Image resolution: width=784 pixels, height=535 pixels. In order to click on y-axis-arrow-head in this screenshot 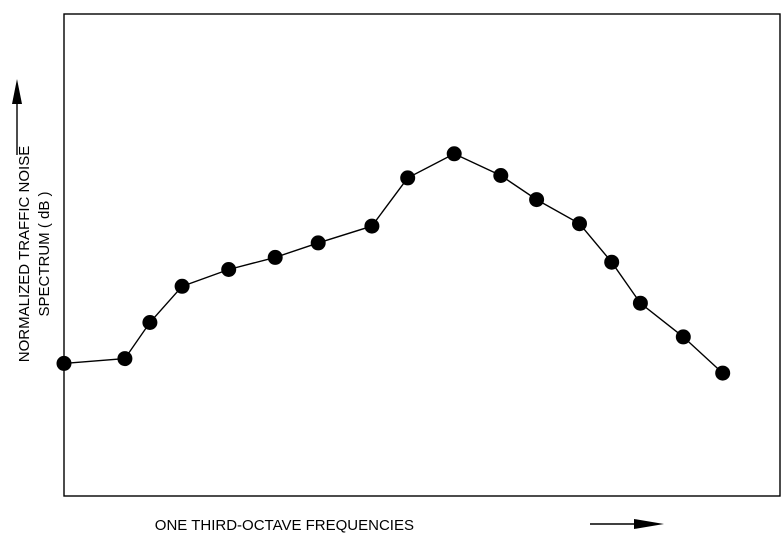, I will do `click(17, 91)`.